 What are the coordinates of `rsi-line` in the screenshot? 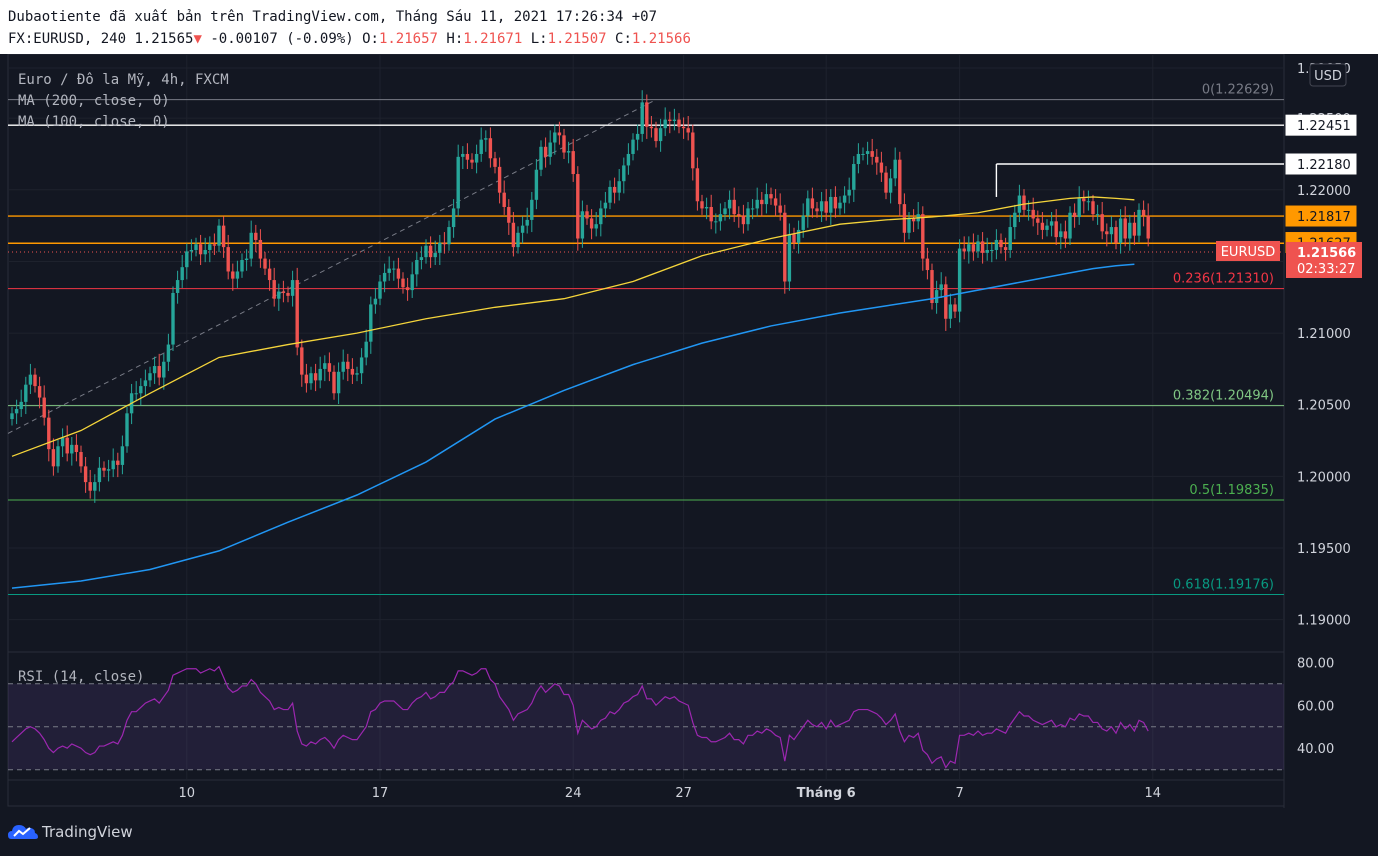 It's located at (580, 717).